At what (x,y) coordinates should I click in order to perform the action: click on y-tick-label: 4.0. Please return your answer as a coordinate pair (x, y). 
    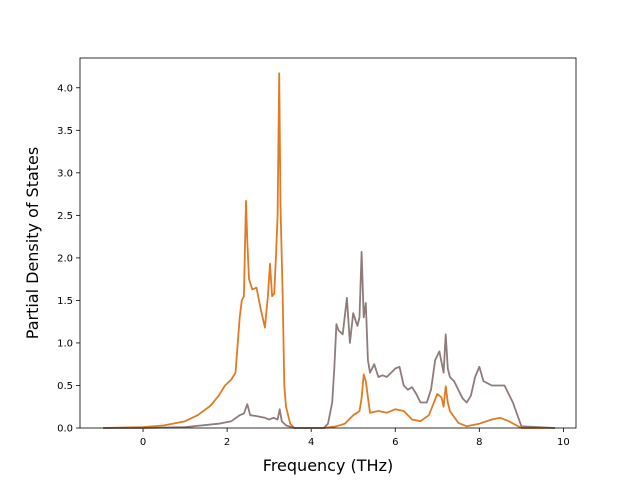
    Looking at the image, I should click on (65, 88).